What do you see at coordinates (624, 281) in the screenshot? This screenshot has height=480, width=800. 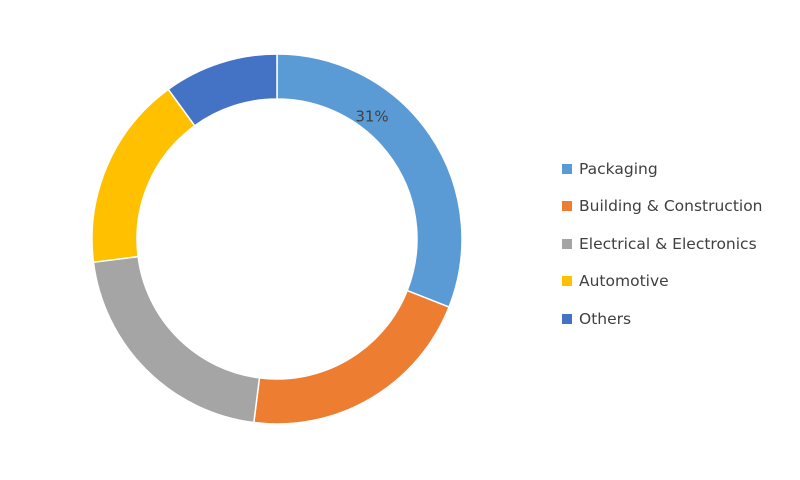 I see `legend-label: Automotive` at bounding box center [624, 281].